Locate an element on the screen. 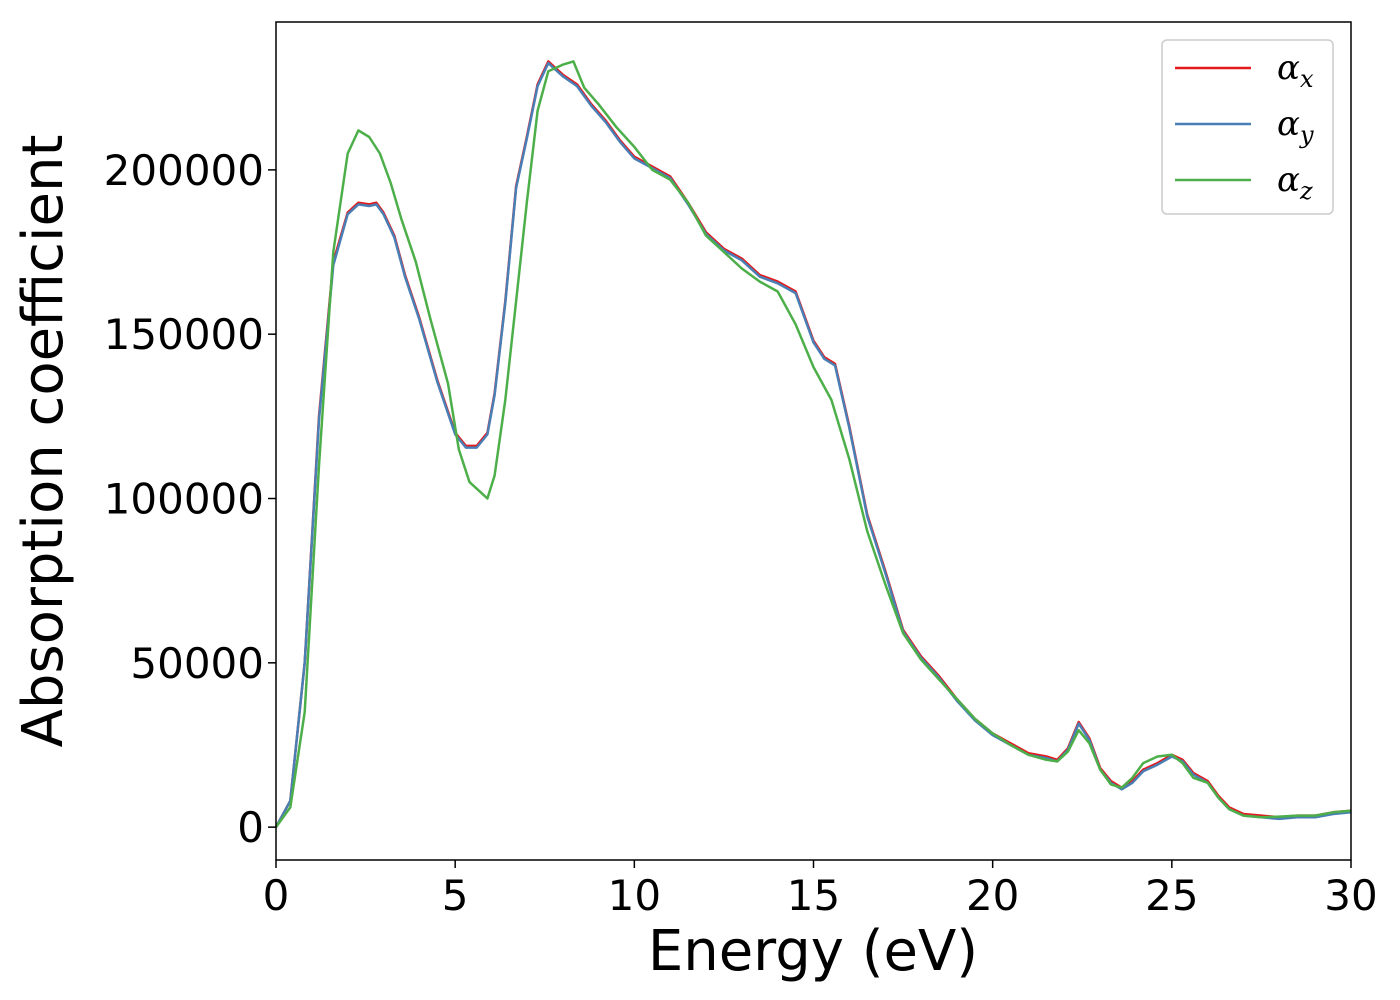 The width and height of the screenshot is (1400, 1000). legend-box is located at coordinates (1247, 127).